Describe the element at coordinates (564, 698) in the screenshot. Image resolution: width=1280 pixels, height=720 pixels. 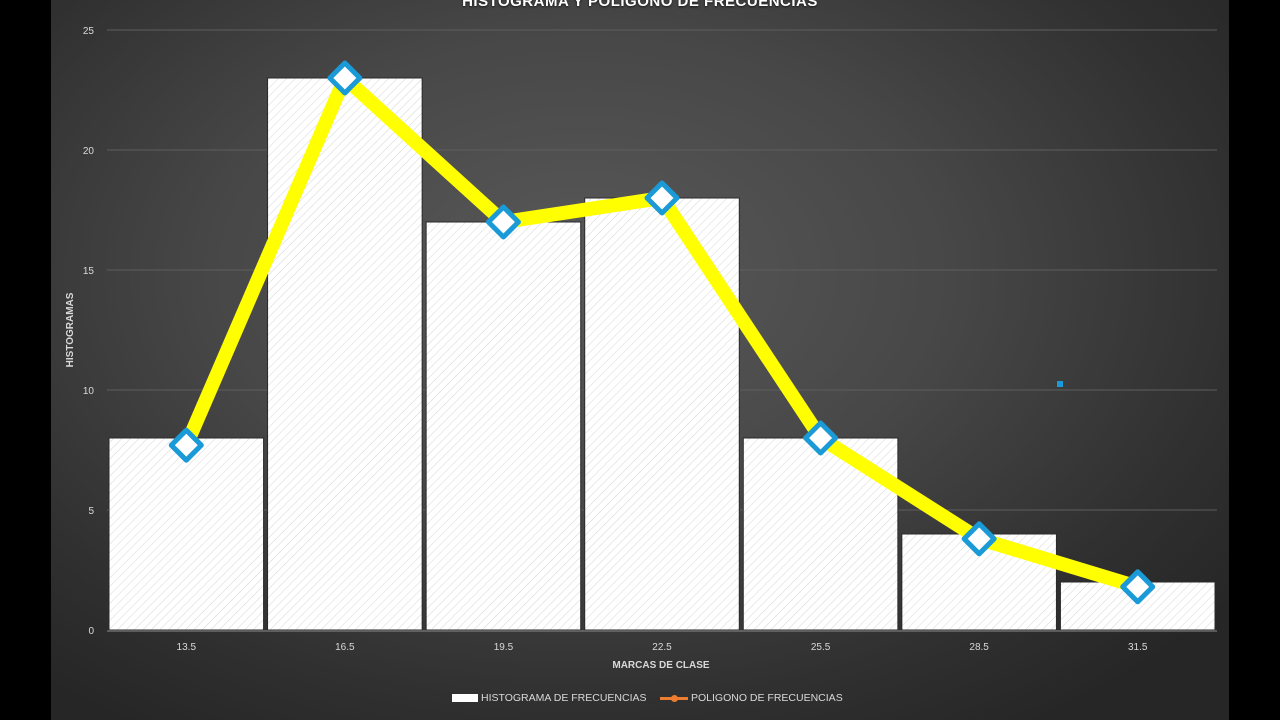
I see `legend-label-histogram: HISTOGRAMA DE FRECUENCIAS` at that location.